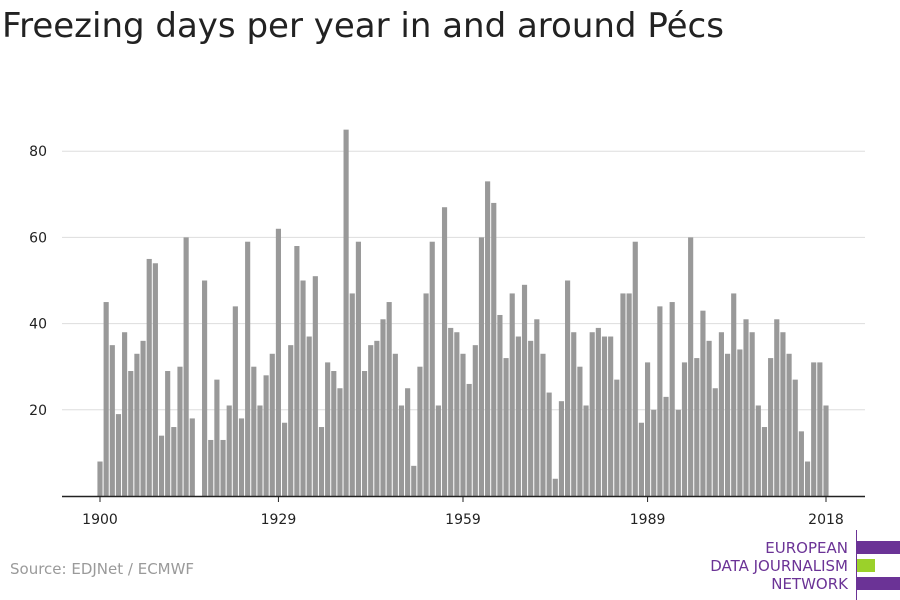 The image size is (900, 600). I want to click on bar-2002, so click(727, 424).